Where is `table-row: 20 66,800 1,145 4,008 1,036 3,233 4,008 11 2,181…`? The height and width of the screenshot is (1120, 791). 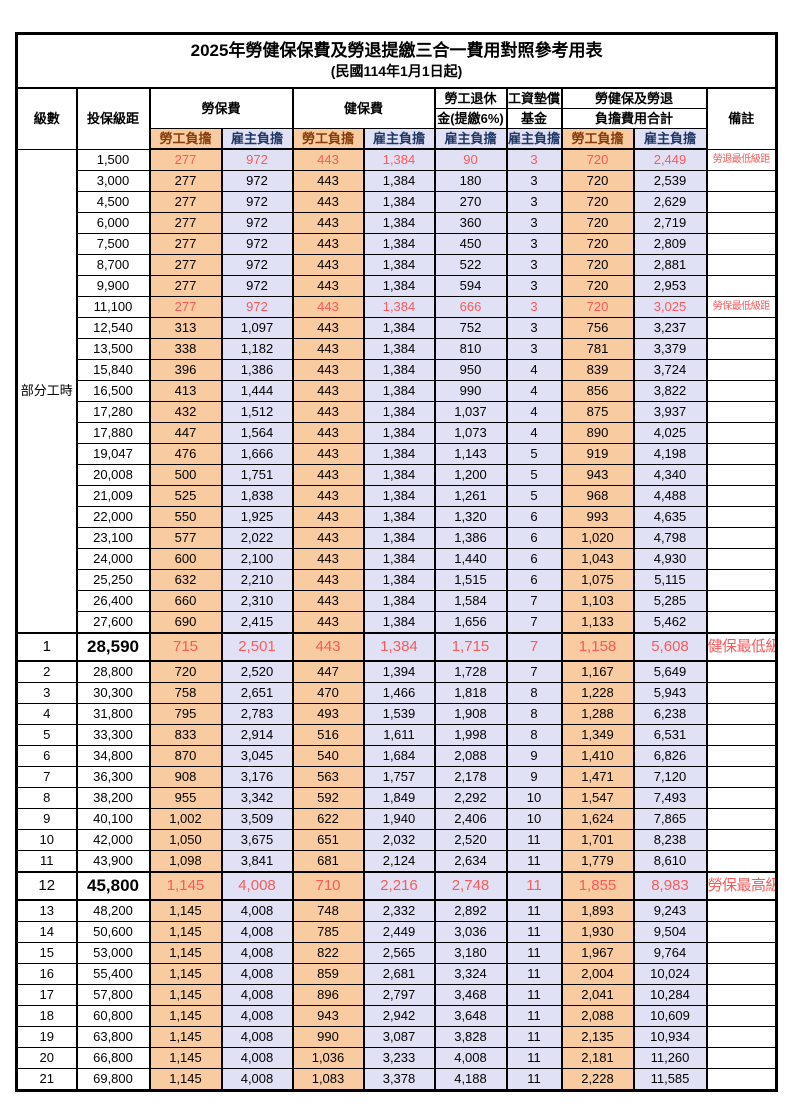 table-row: 20 66,800 1,145 4,008 1,036 3,233 4,008 11 2,181… is located at coordinates (396, 1058).